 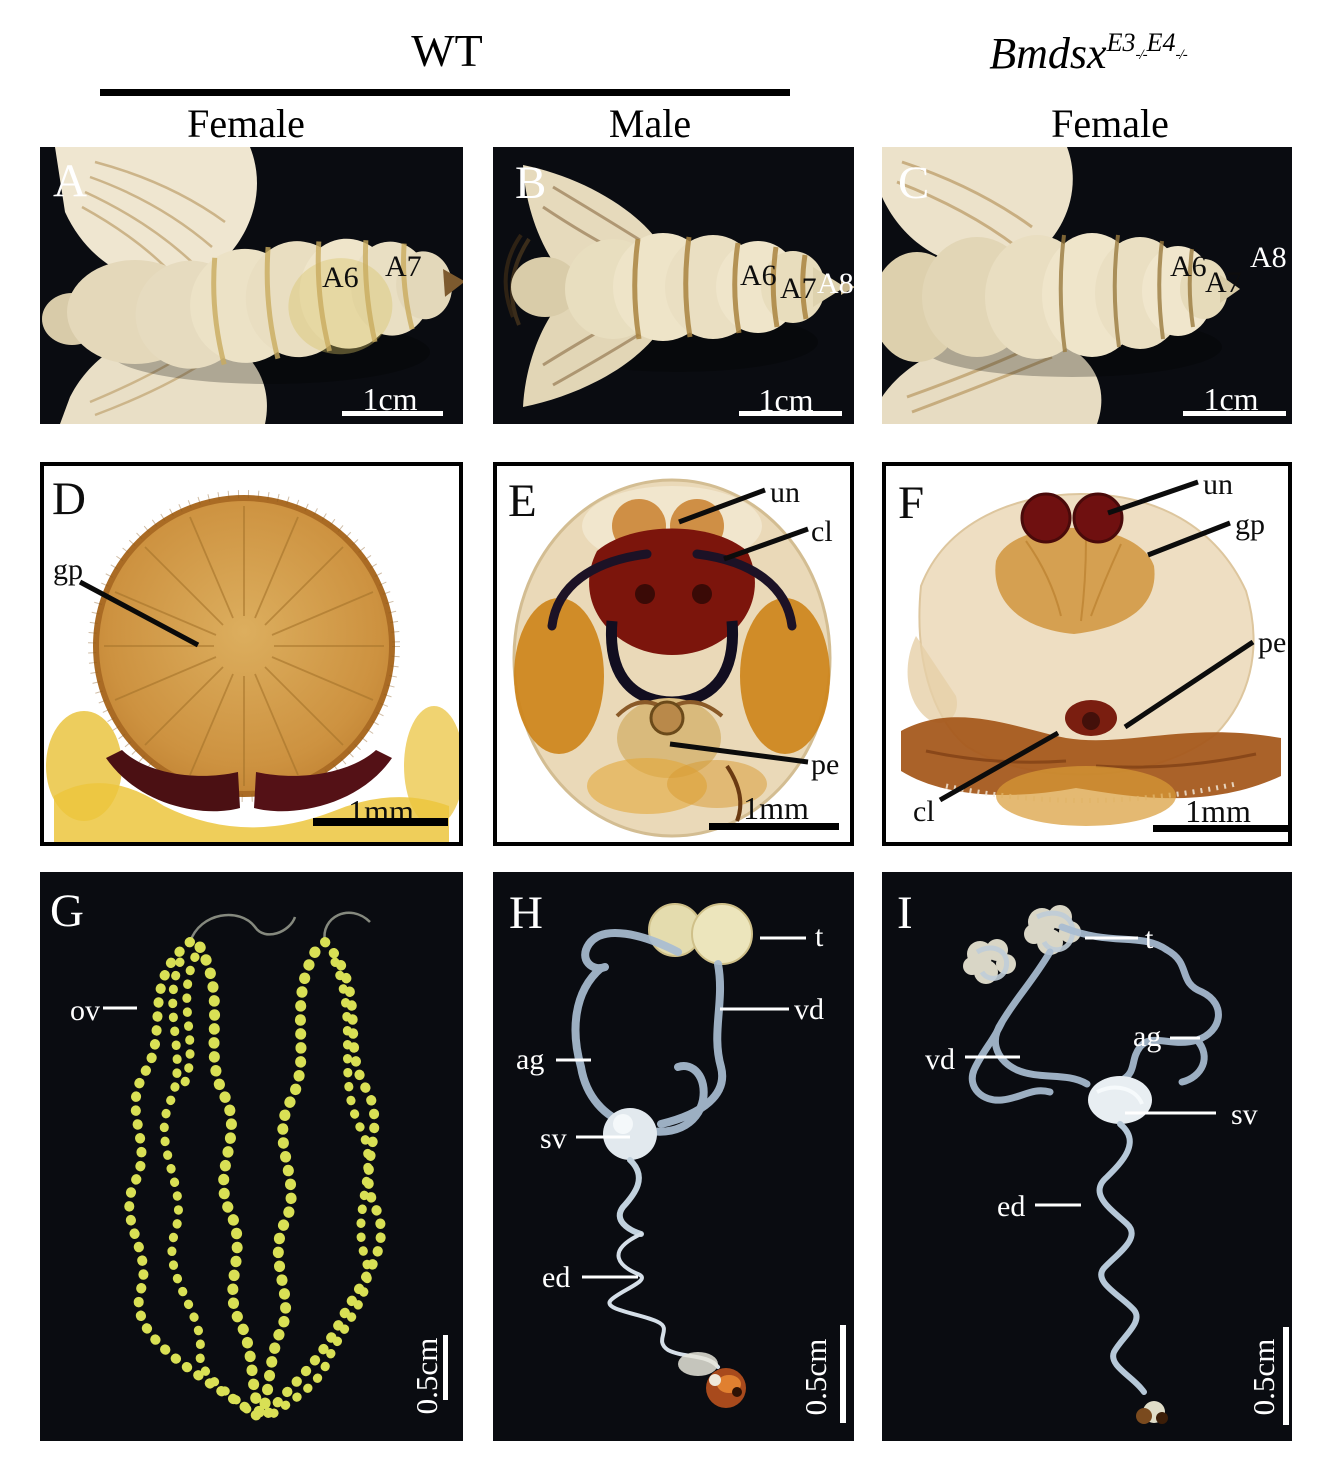 What do you see at coordinates (681, 1155) in the screenshot?
I see `male-organs-photo-art` at bounding box center [681, 1155].